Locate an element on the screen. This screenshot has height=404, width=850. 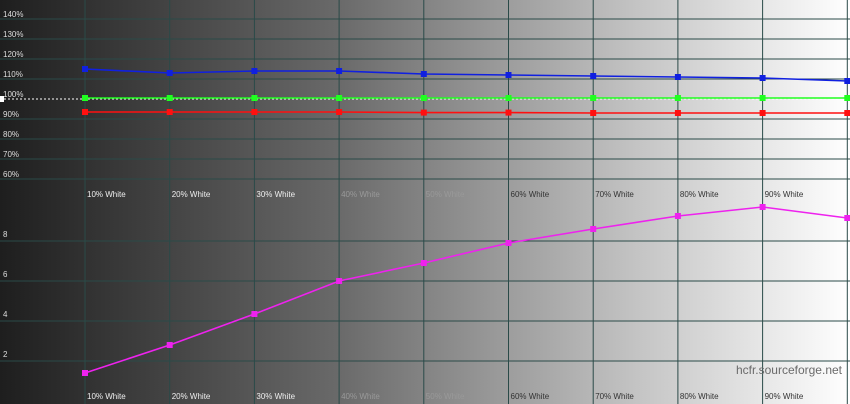
y-tick-label: 100% is located at coordinates (13, 94).